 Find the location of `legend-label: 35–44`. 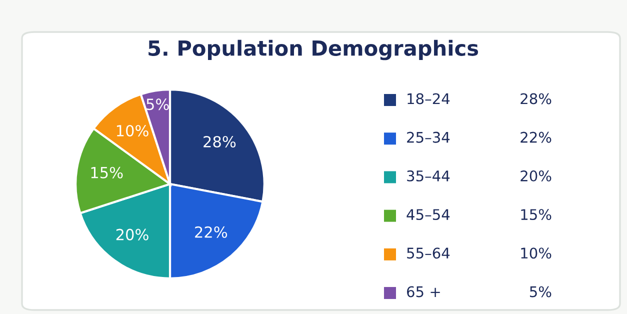

legend-label: 35–44 is located at coordinates (428, 176).